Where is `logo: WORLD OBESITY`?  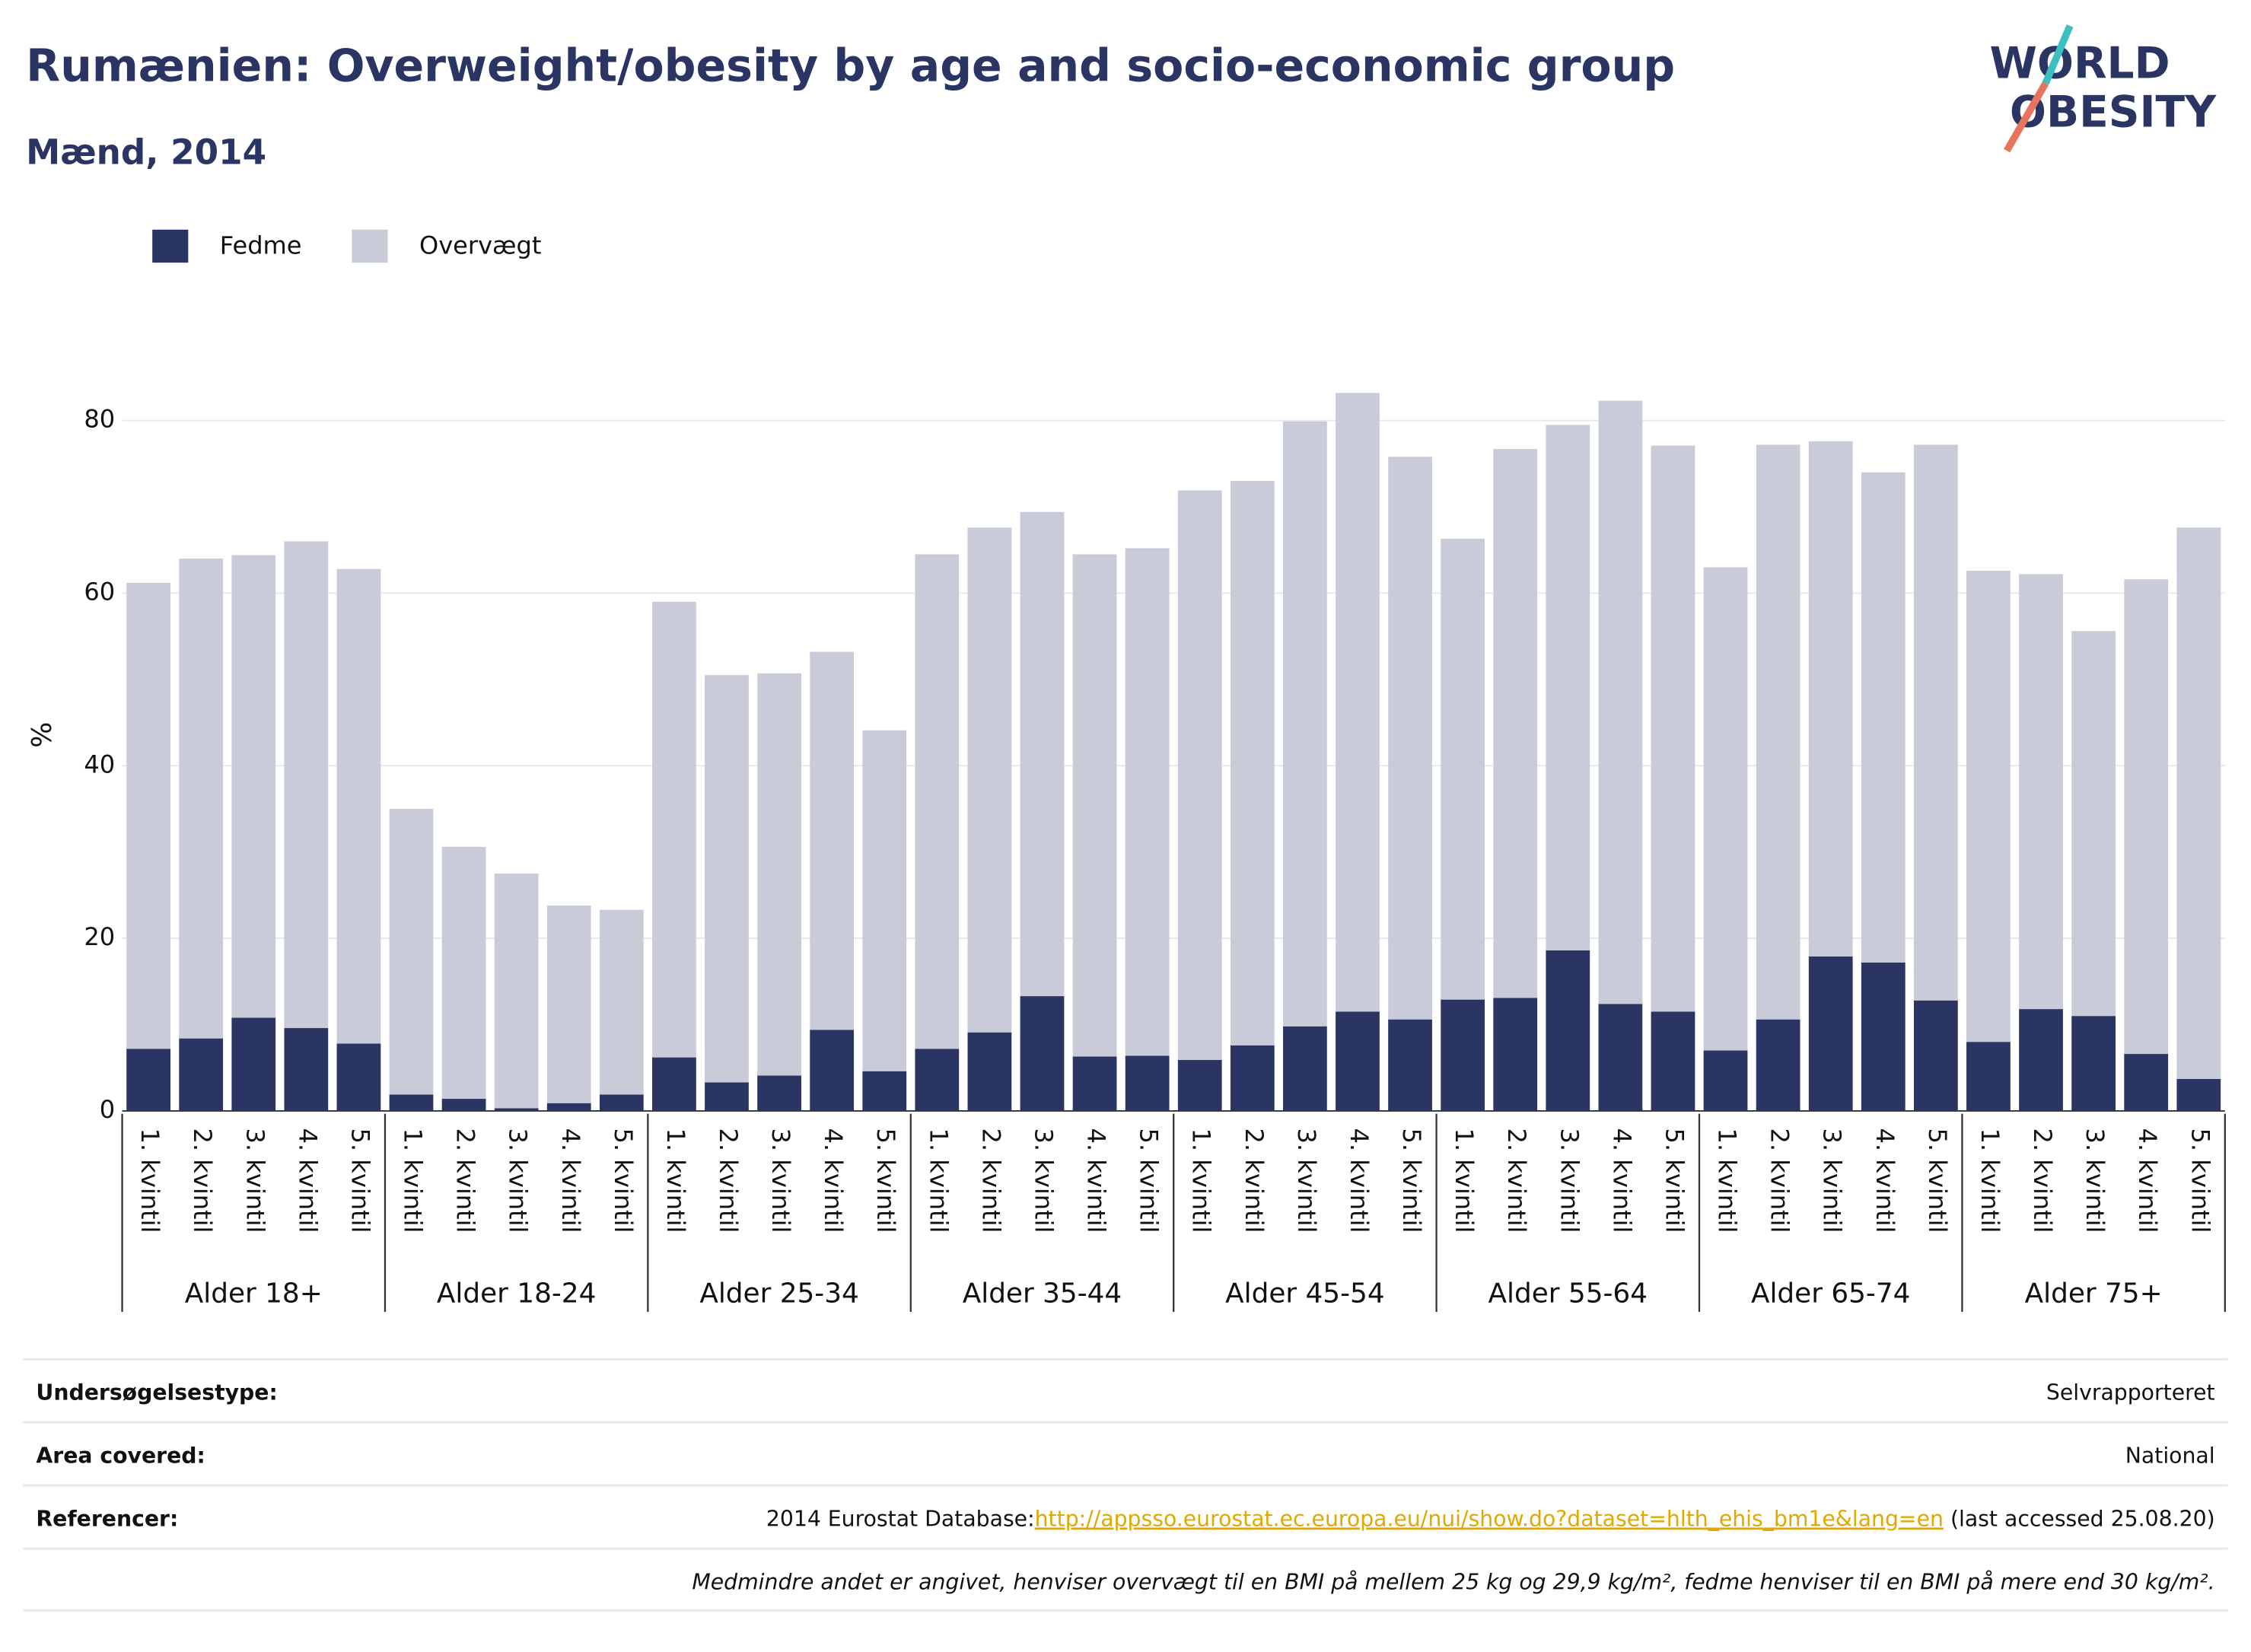 logo: WORLD OBESITY is located at coordinates (2103, 88).